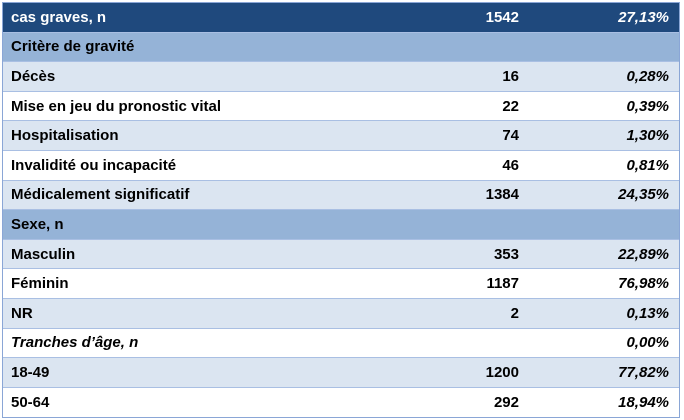 This screenshot has width=684, height=420. What do you see at coordinates (22, 313) in the screenshot?
I see `row-label: NR` at bounding box center [22, 313].